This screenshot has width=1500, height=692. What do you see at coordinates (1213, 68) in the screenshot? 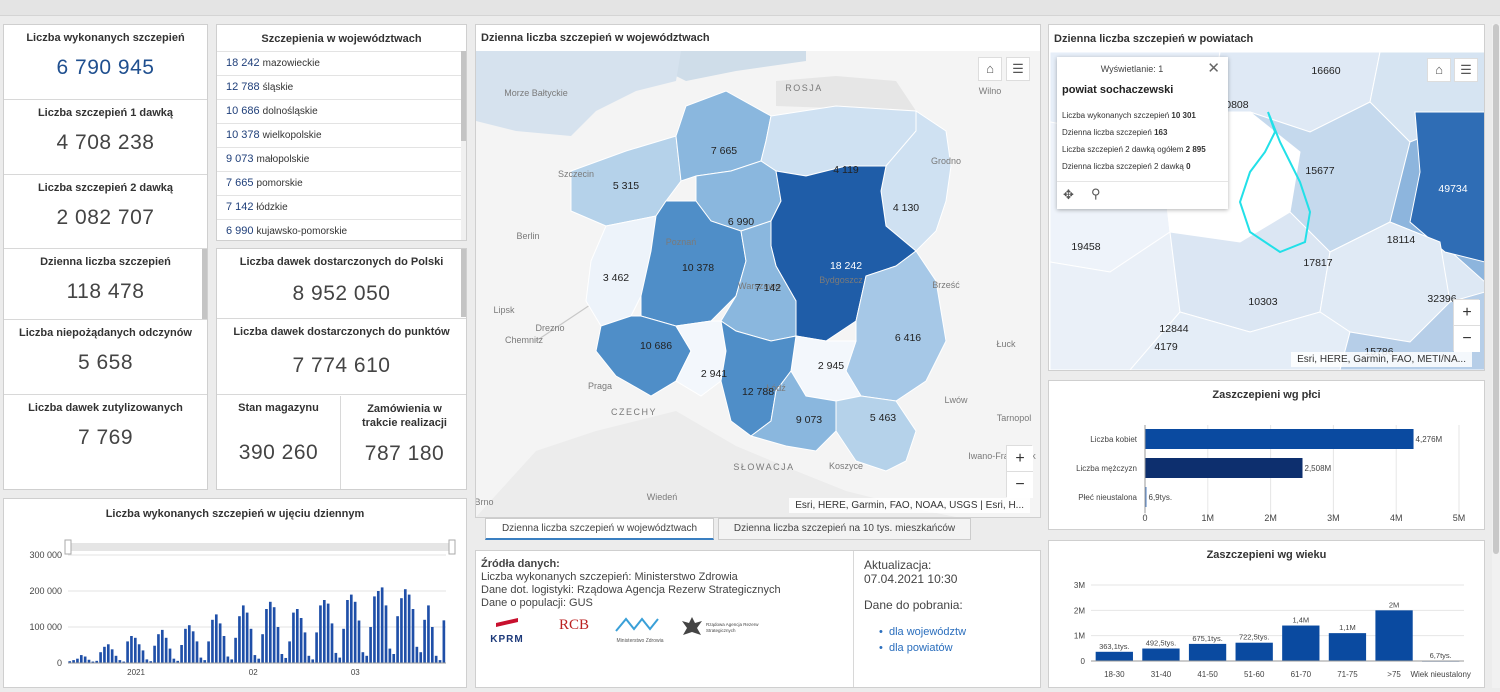
I see `popup-close-button: ✕` at bounding box center [1213, 68].